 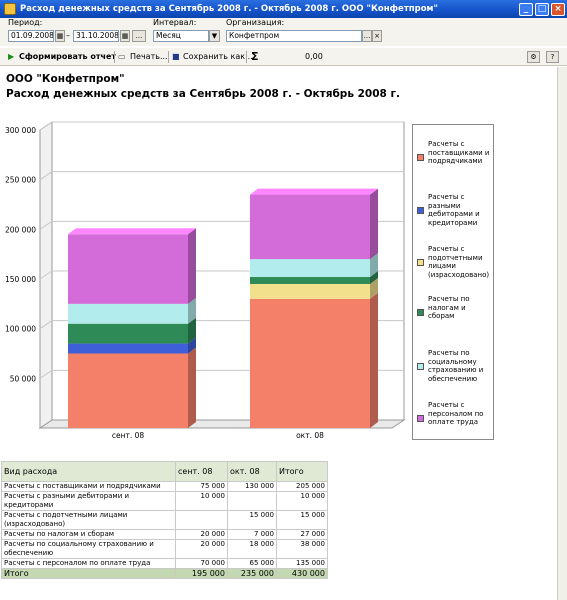 What do you see at coordinates (88, 573) in the screenshot?
I see `total-label: Итого` at bounding box center [88, 573].